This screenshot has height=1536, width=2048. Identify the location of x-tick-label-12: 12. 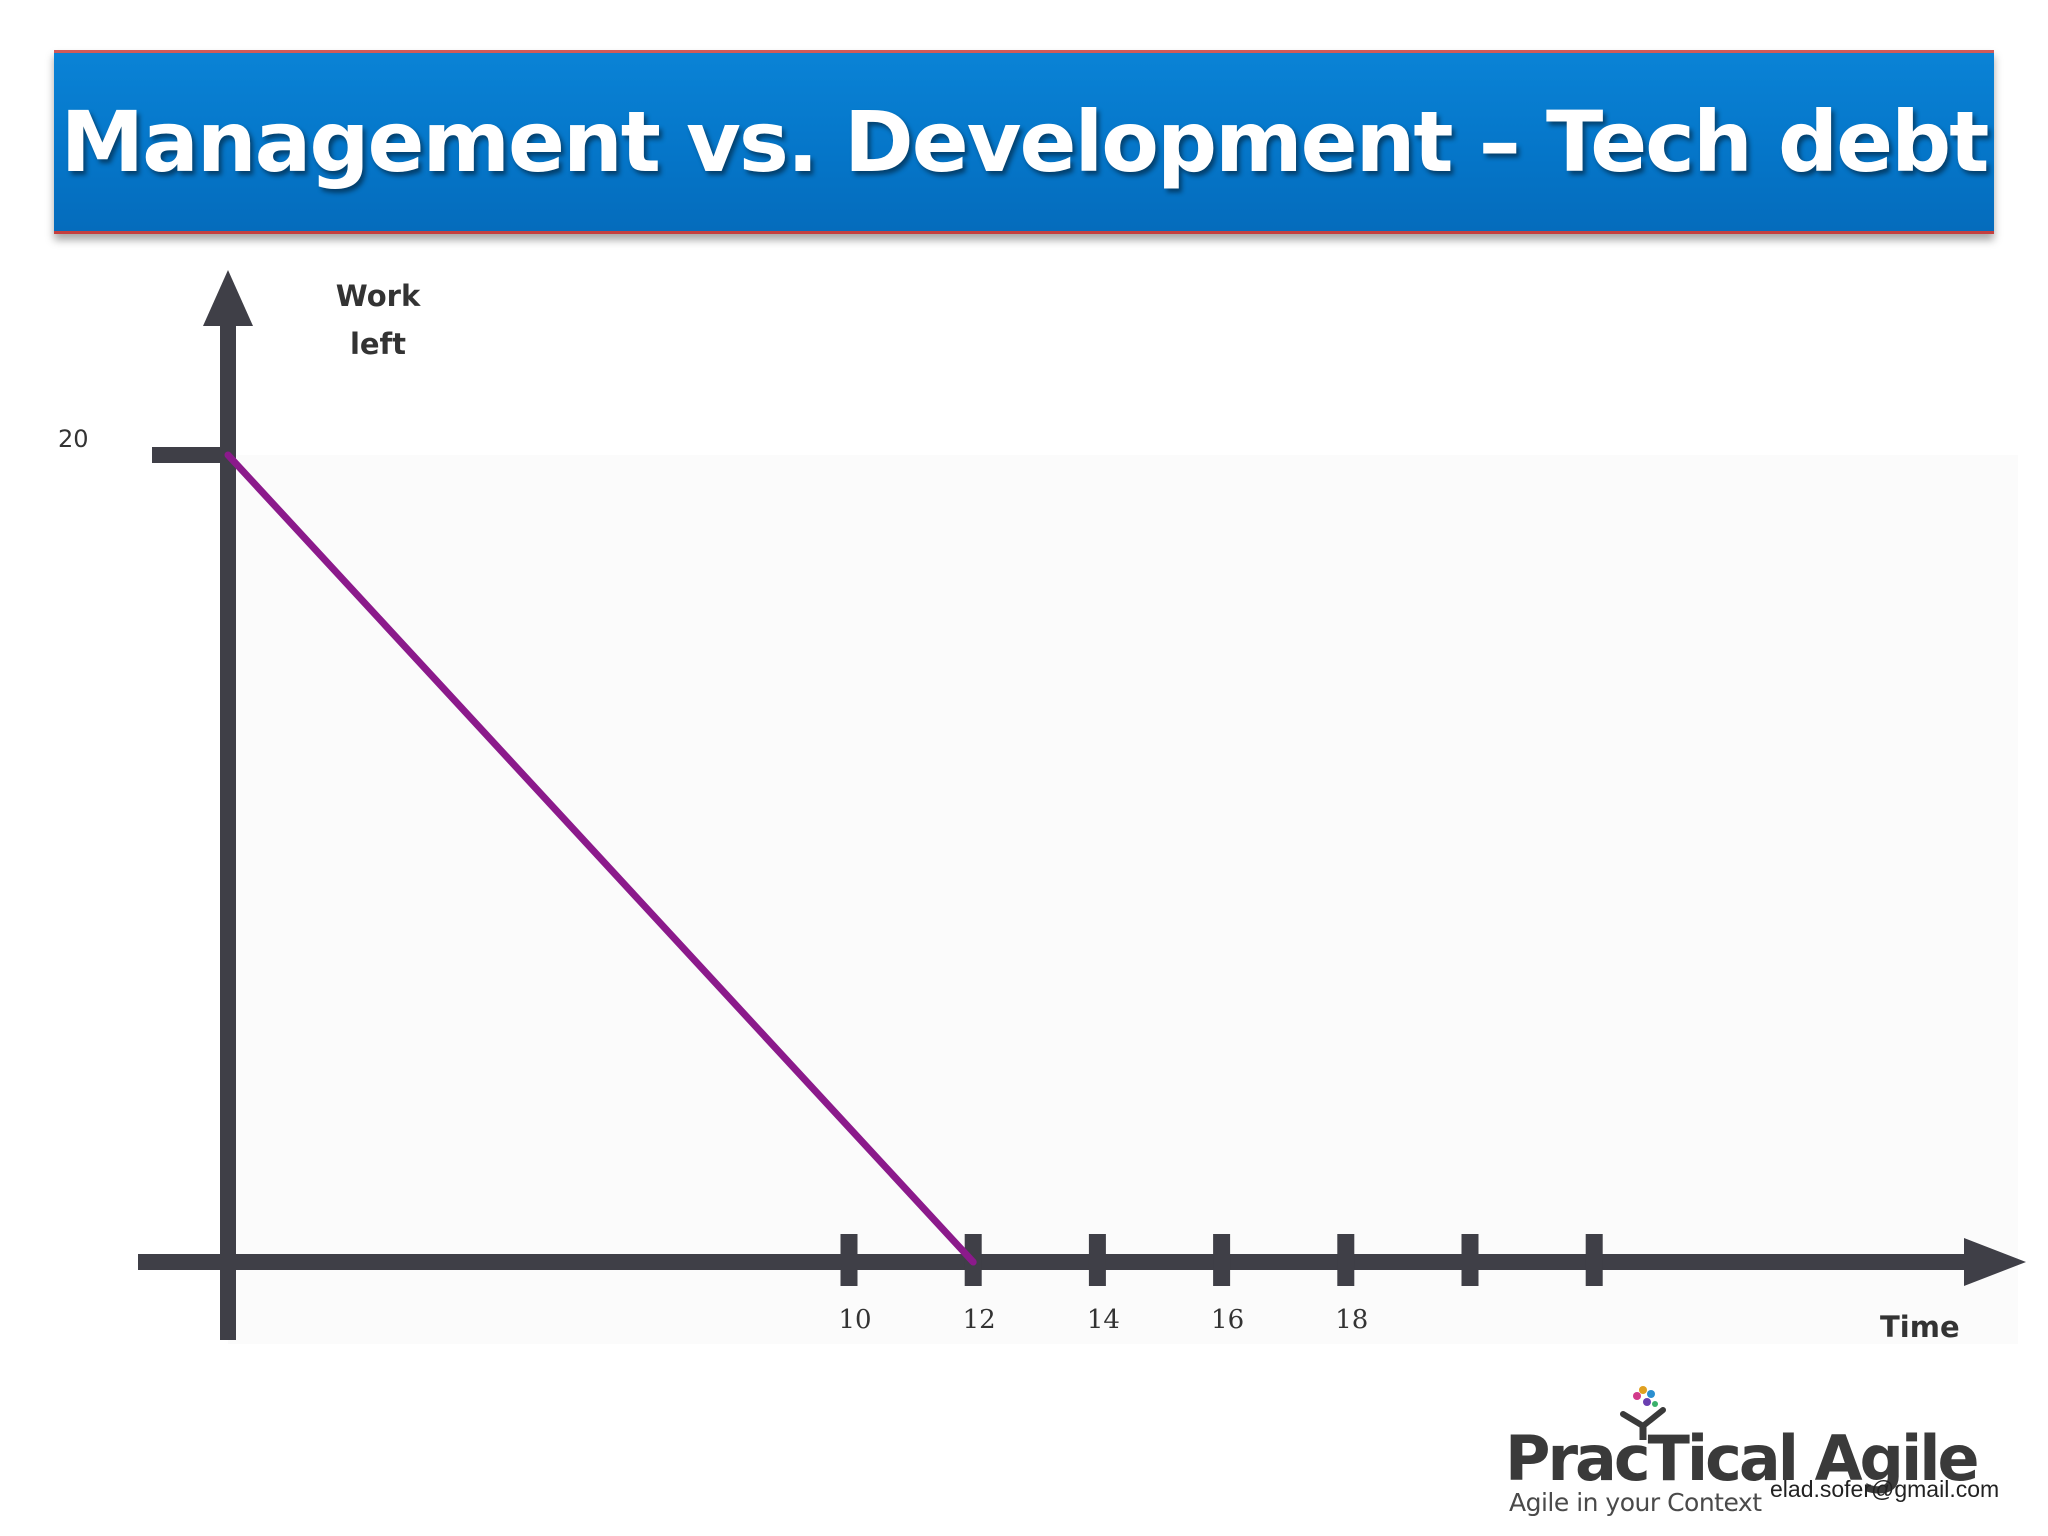
(979, 1320).